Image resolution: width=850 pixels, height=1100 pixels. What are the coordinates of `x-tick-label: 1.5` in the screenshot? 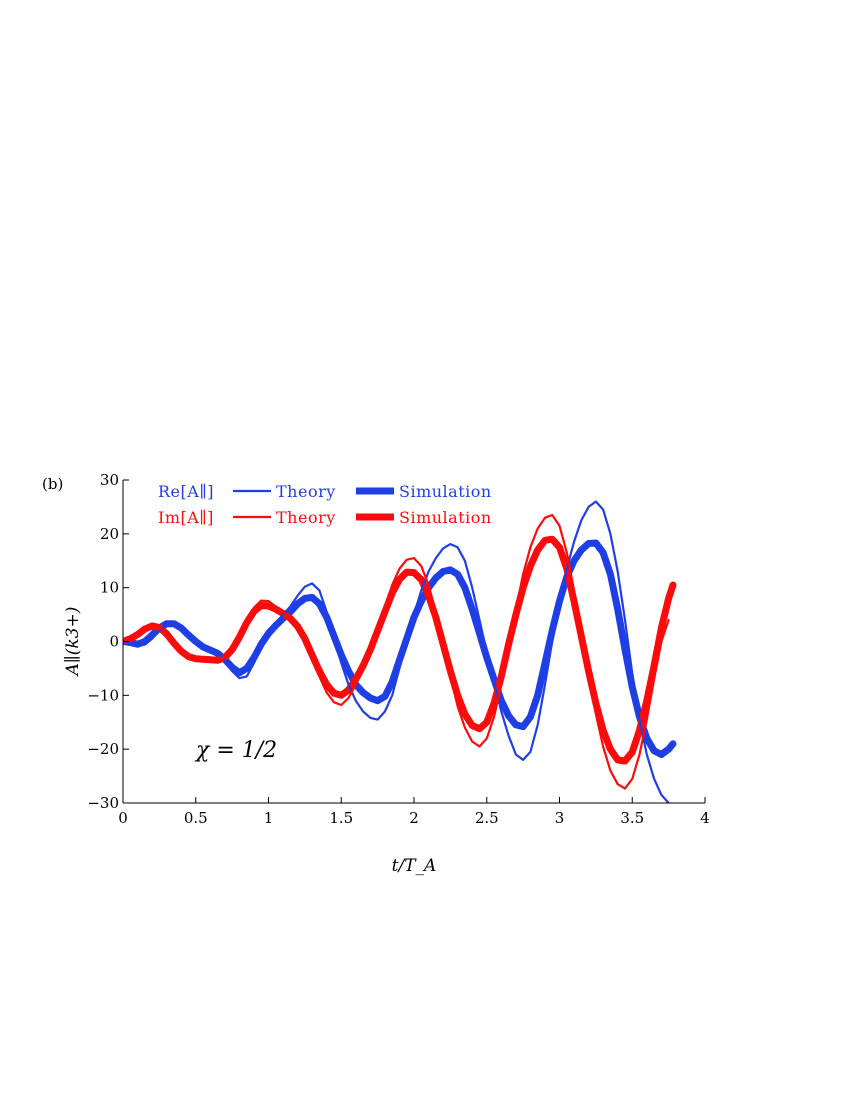 It's located at (341, 818).